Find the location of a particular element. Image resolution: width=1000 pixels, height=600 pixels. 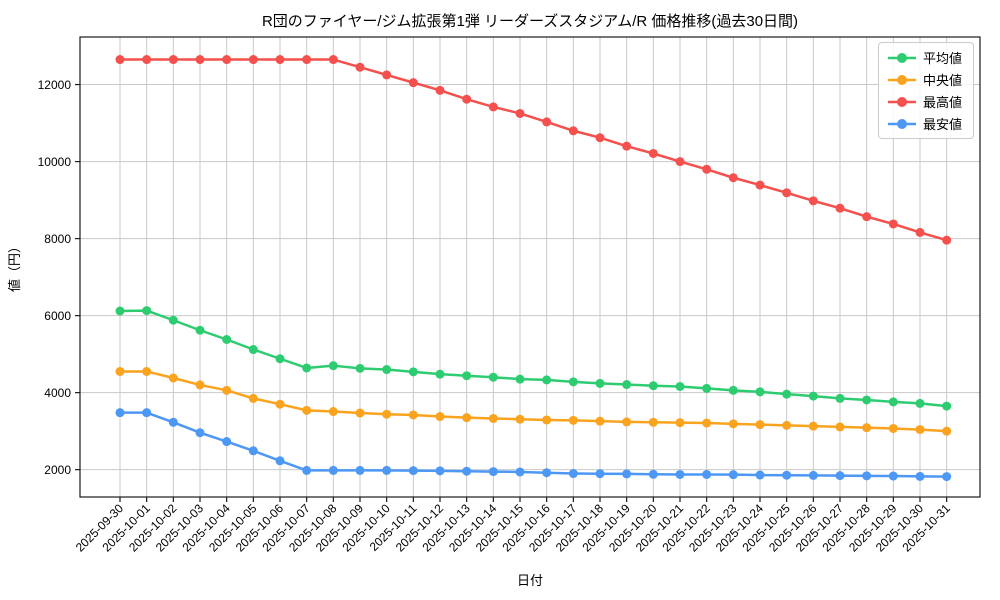

legend: 平均値 中央値 最高値 最安値 is located at coordinates (926, 90).